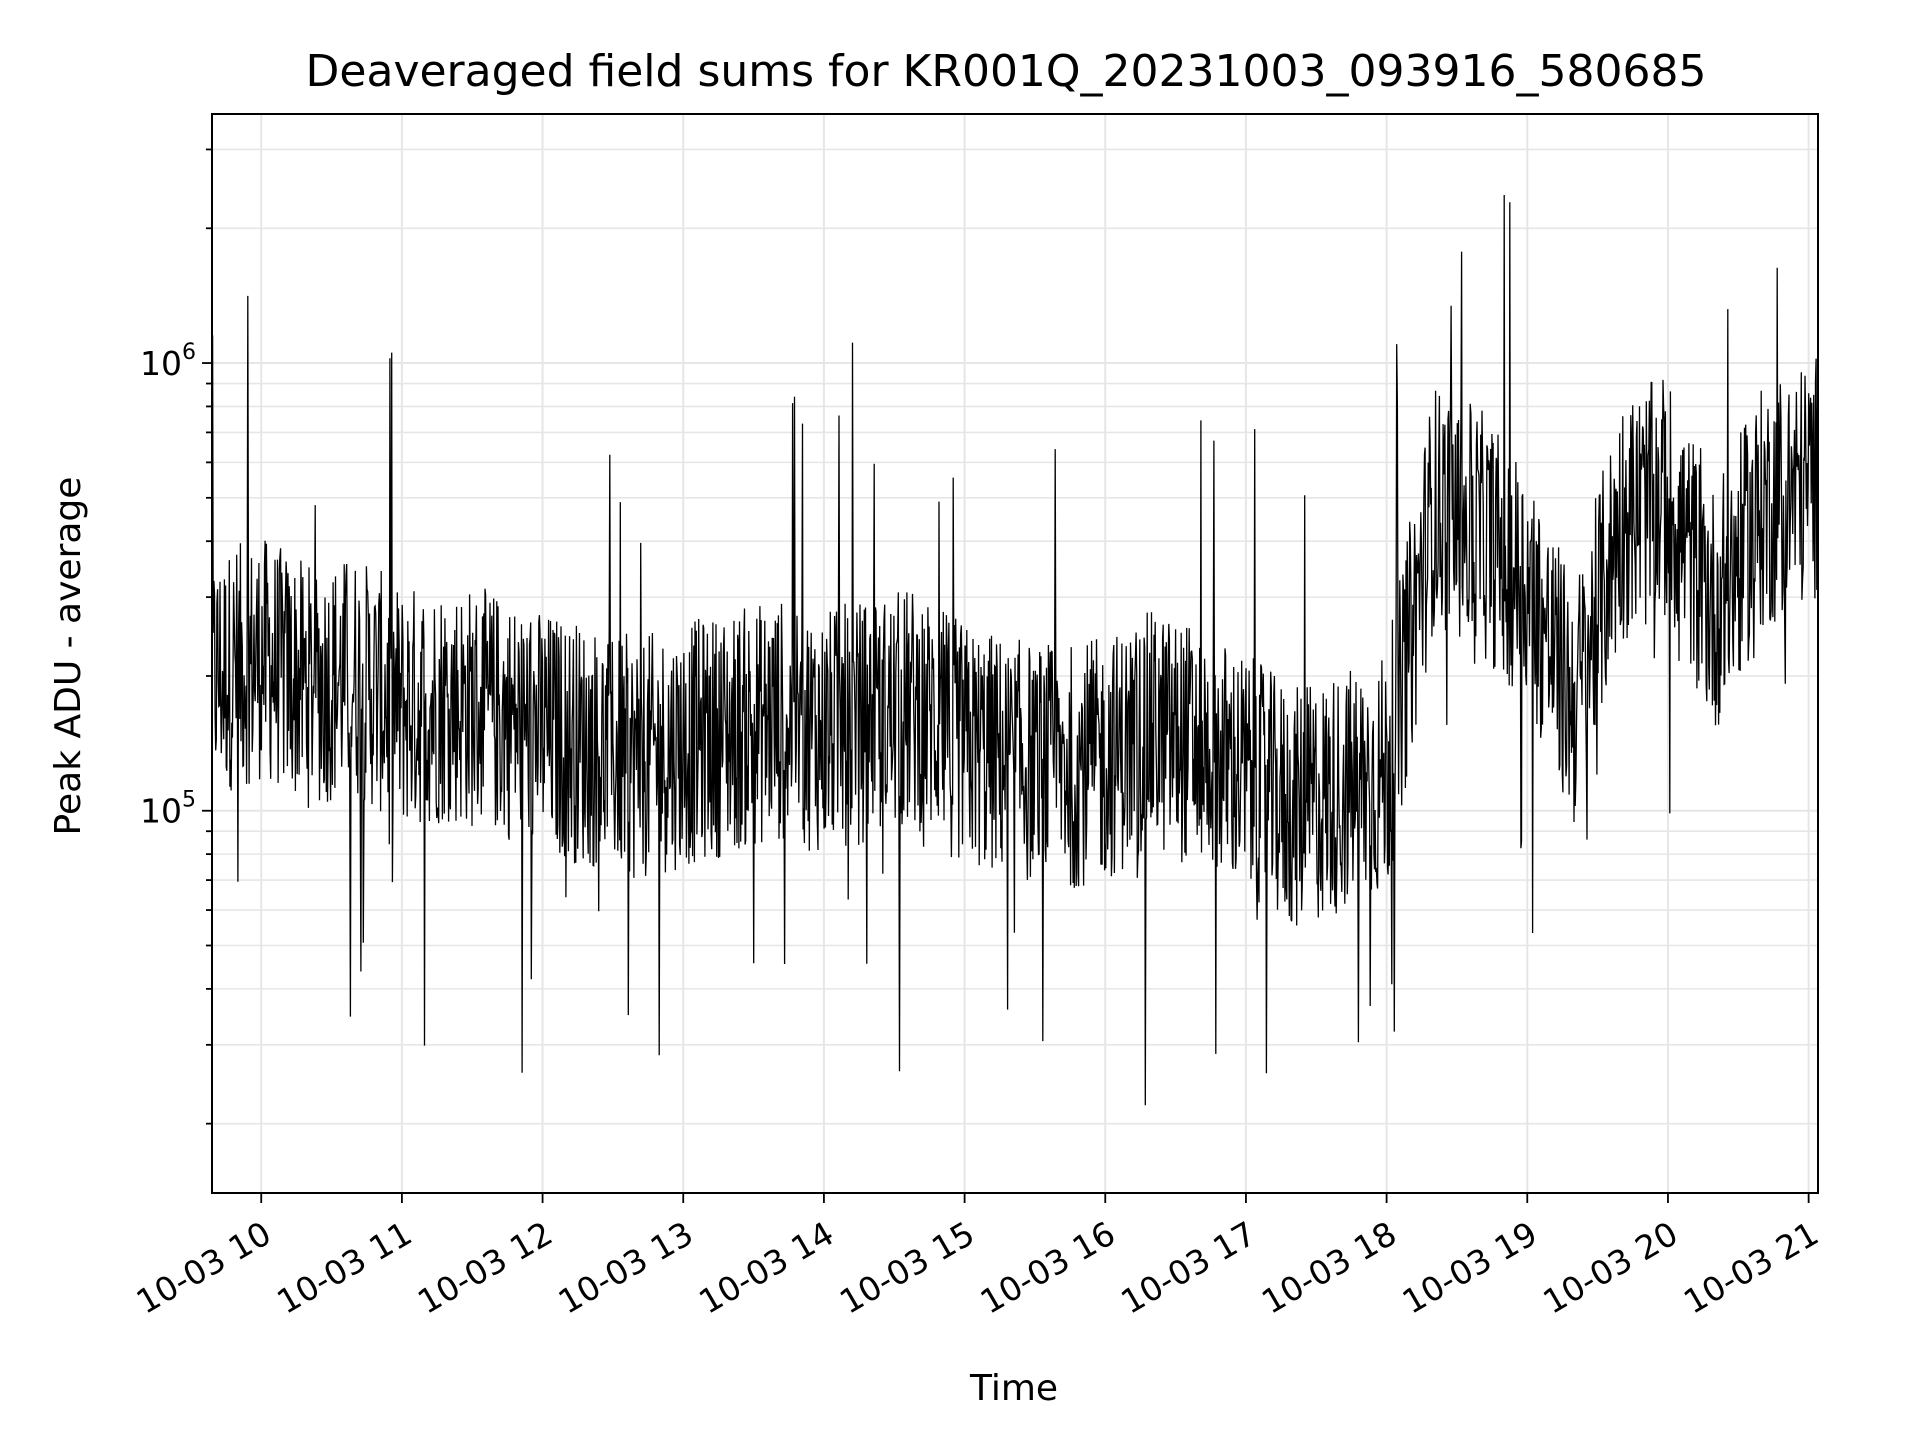  What do you see at coordinates (344, 1268) in the screenshot?
I see `x-tick-label: 10-03 11` at bounding box center [344, 1268].